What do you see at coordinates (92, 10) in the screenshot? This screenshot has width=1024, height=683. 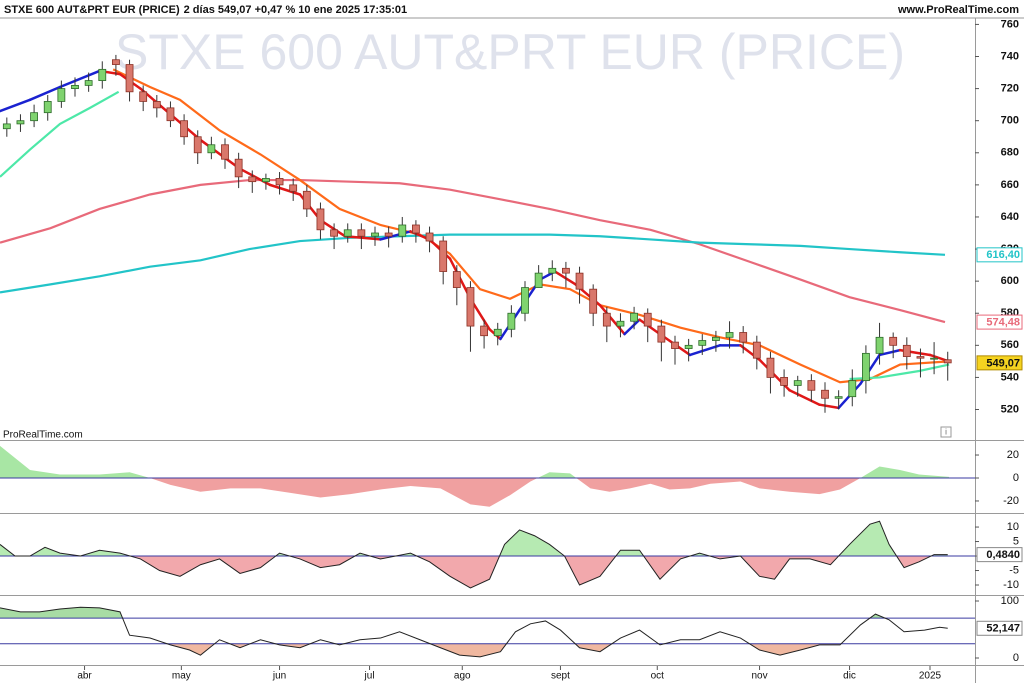 I see `chart-title: STXE 600 AUT&PRT EUR (PRICE)` at bounding box center [92, 10].